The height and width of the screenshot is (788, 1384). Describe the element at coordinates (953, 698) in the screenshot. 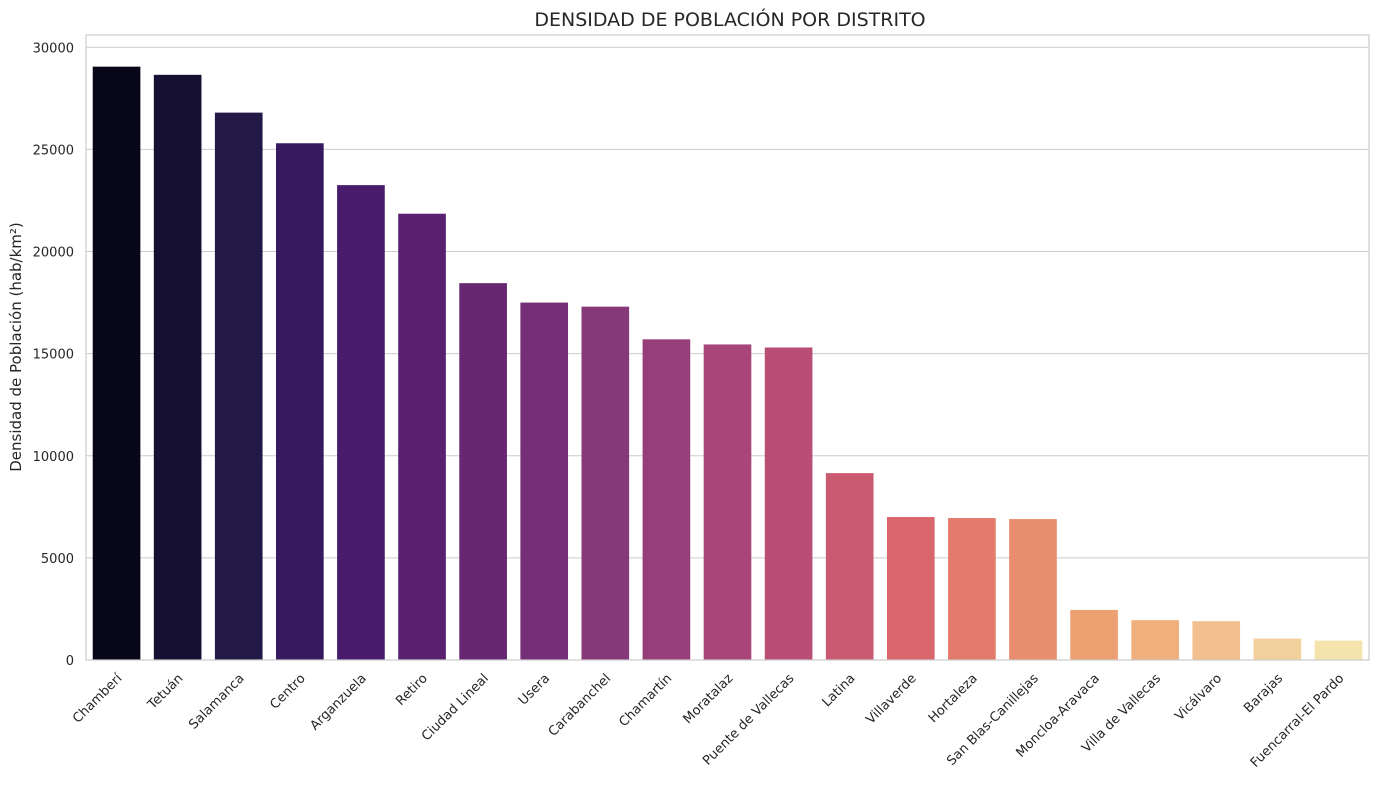

I see `x-tick-label: Hortaleza` at that location.